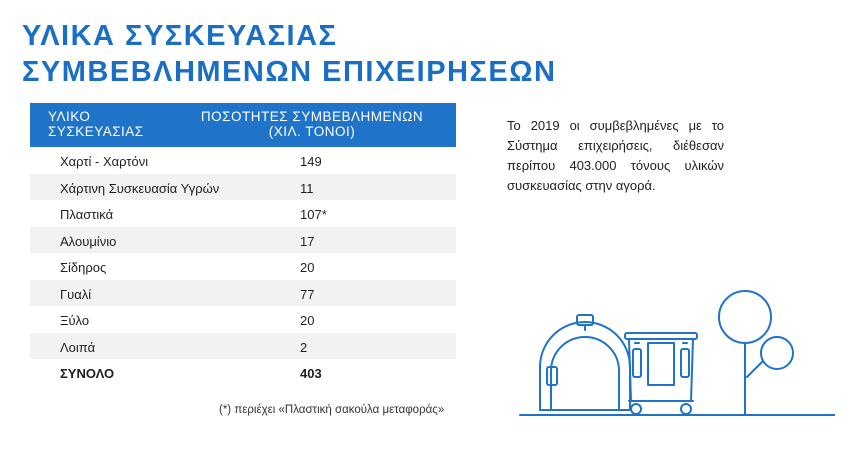 The image size is (849, 453). Describe the element at coordinates (289, 72) in the screenshot. I see `title-line-2: ΣΥΜΒΕΒΛΗΜΕΝΩΝ ΕΠΙΧΕΙΡΗΣΕΩΝ` at that location.